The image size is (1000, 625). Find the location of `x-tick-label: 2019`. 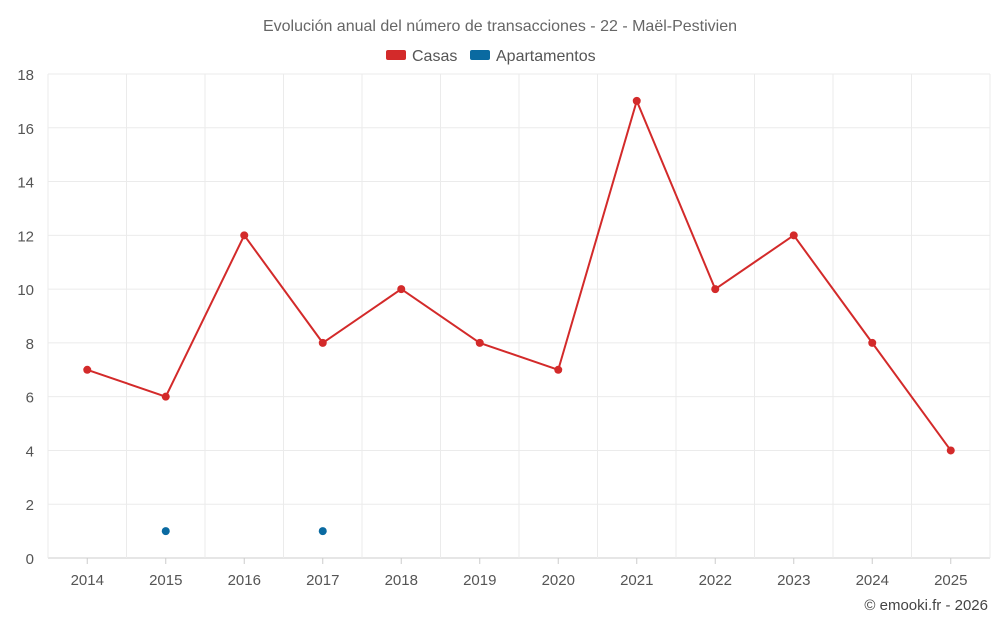

x-tick-label: 2019 is located at coordinates (479, 580).